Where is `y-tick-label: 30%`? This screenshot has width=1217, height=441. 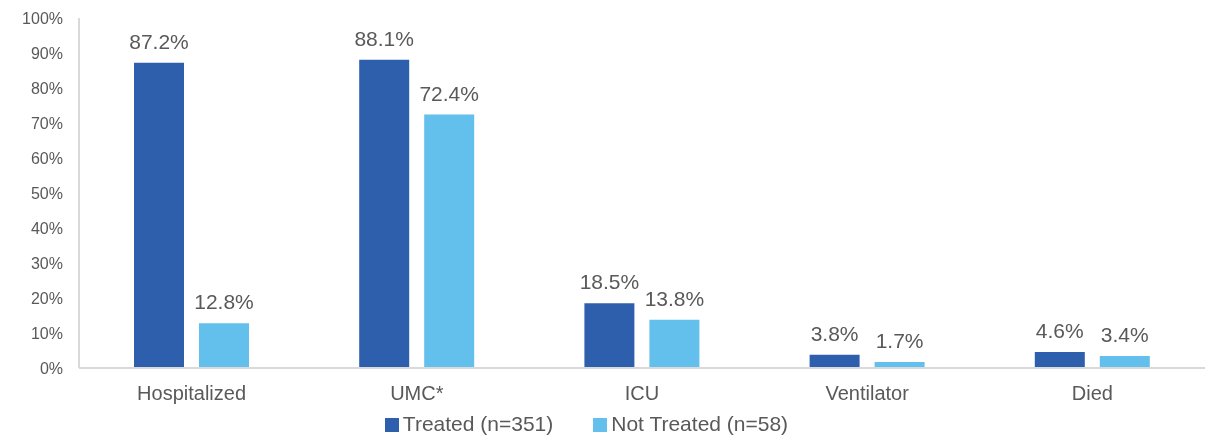
y-tick-label: 30% is located at coordinates (46, 263).